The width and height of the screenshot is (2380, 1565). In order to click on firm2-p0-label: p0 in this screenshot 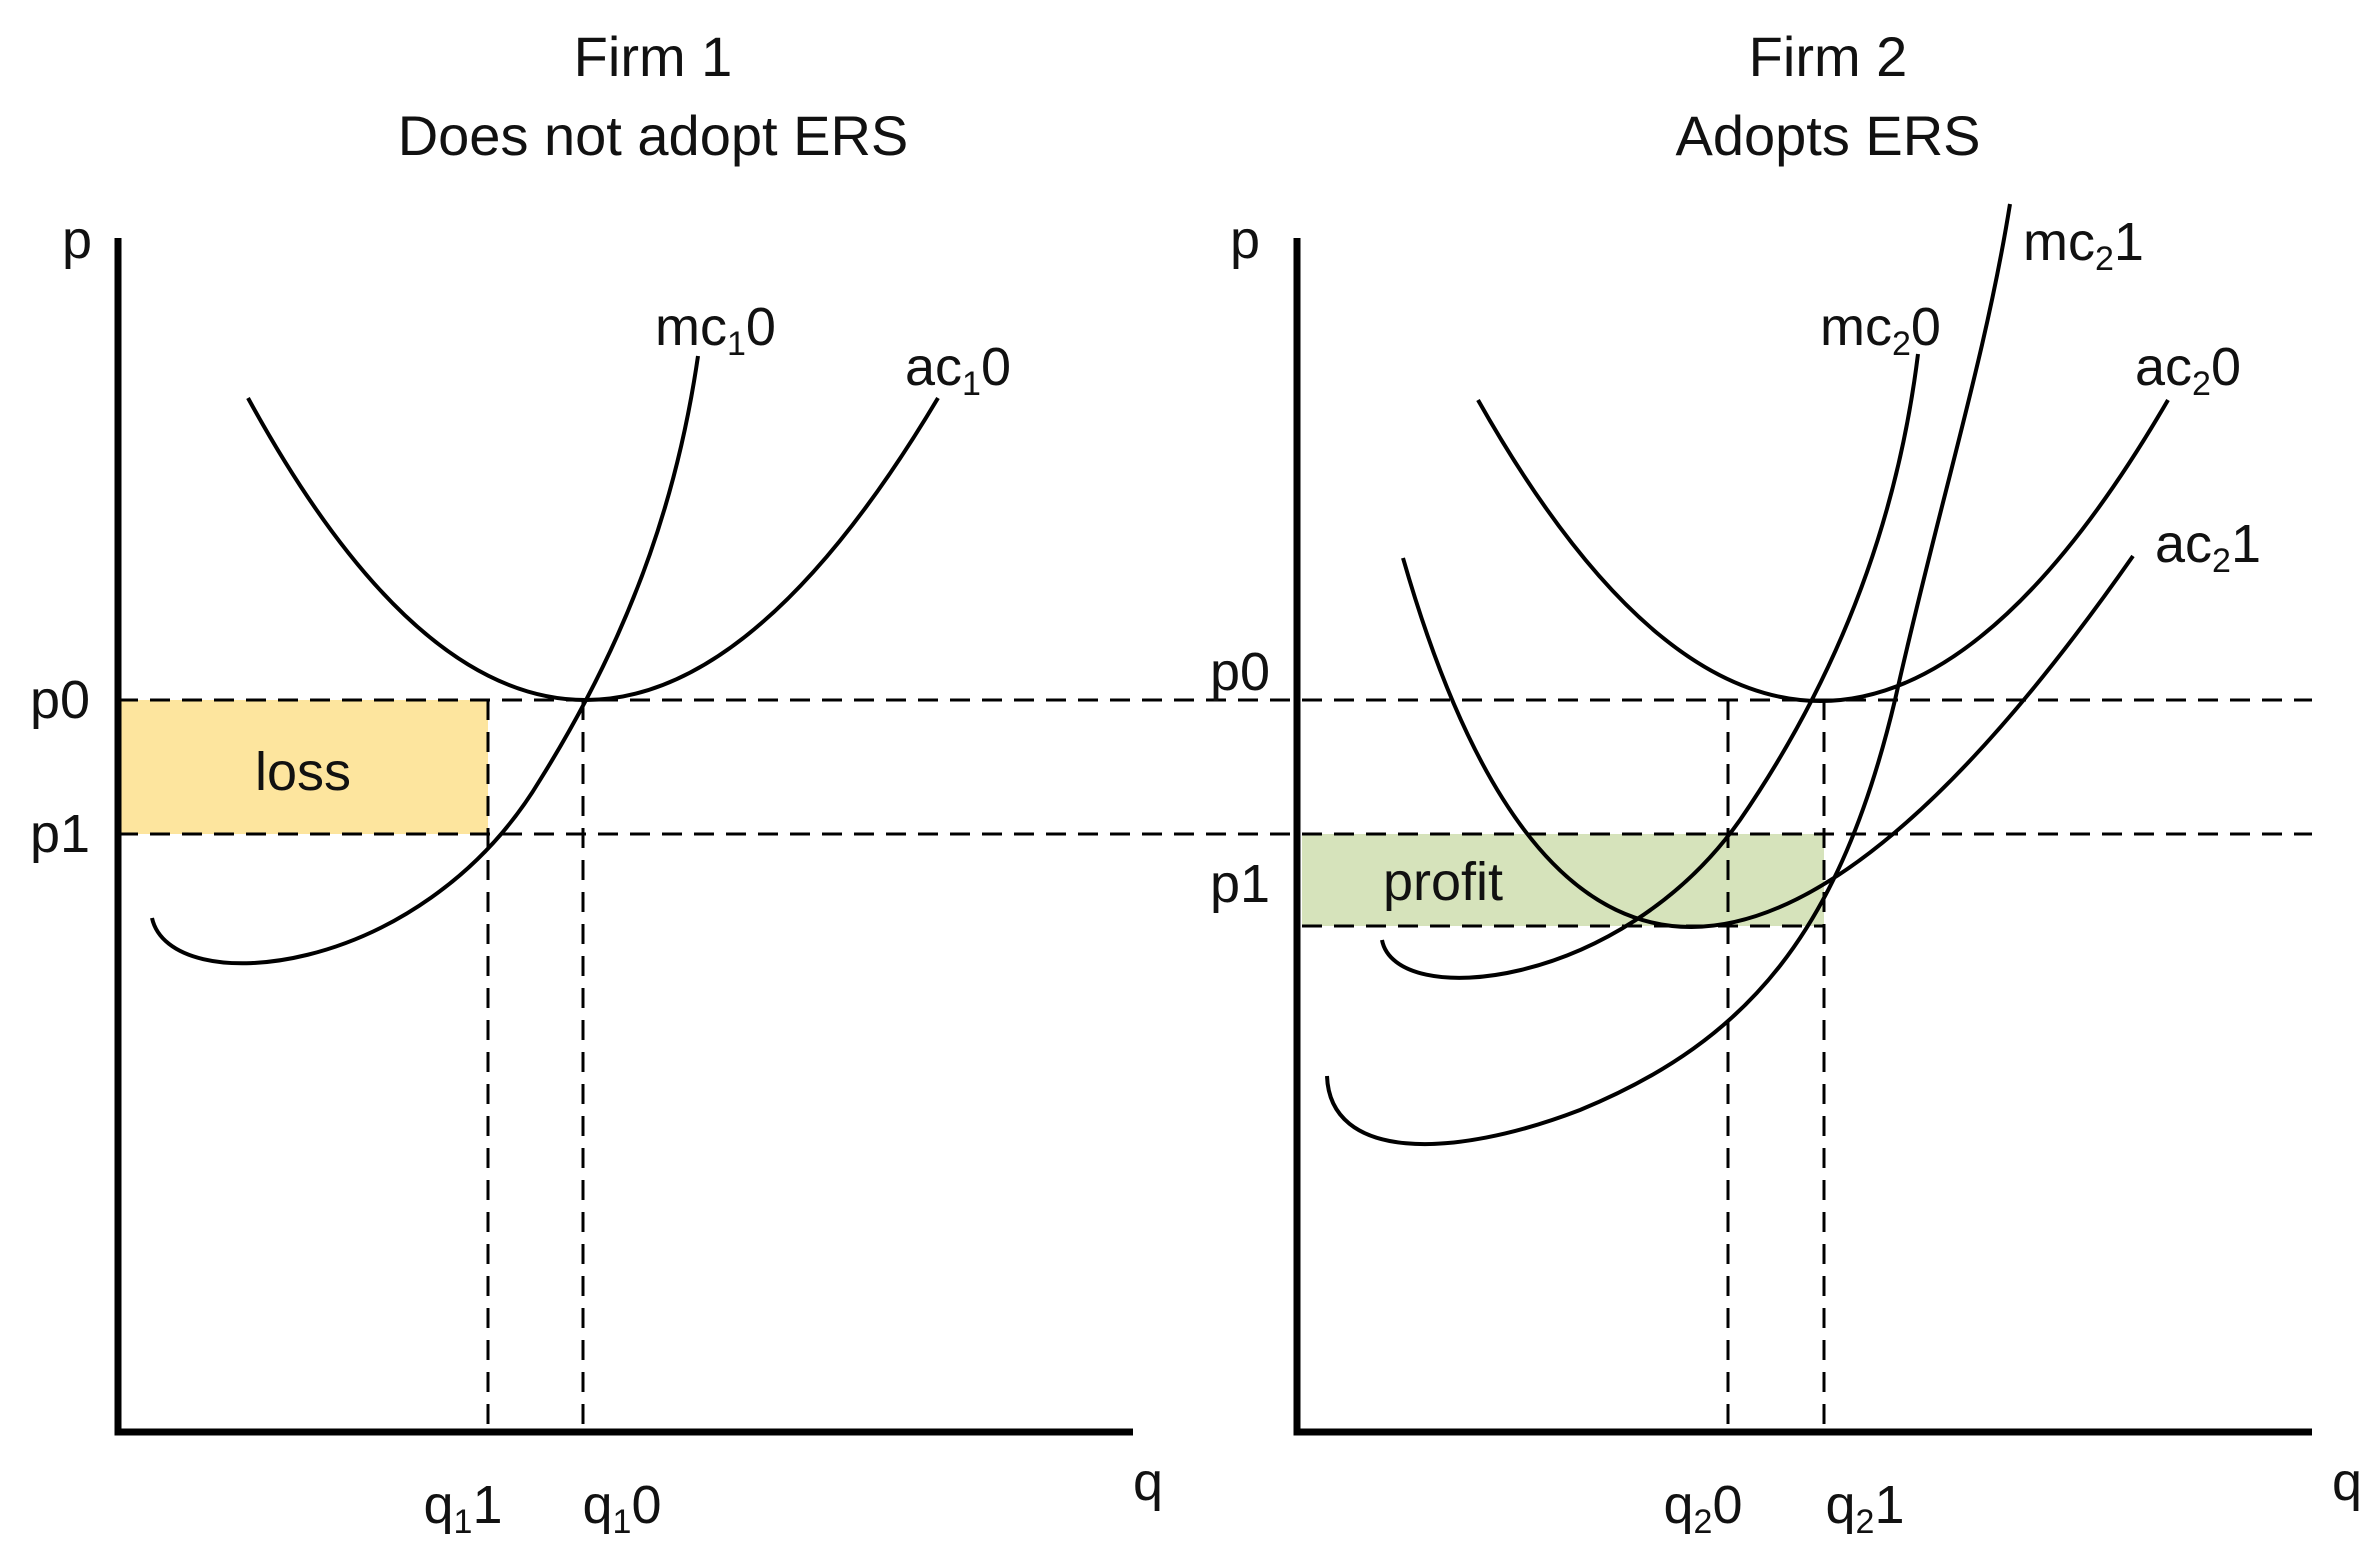, I will do `click(1240, 672)`.